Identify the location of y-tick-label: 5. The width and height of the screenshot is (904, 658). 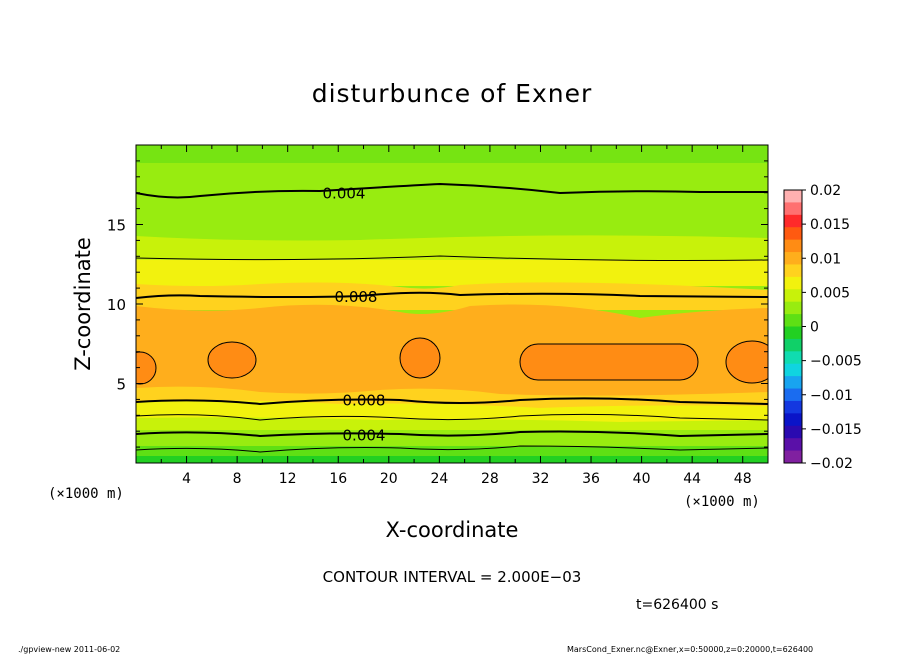
(121, 385).